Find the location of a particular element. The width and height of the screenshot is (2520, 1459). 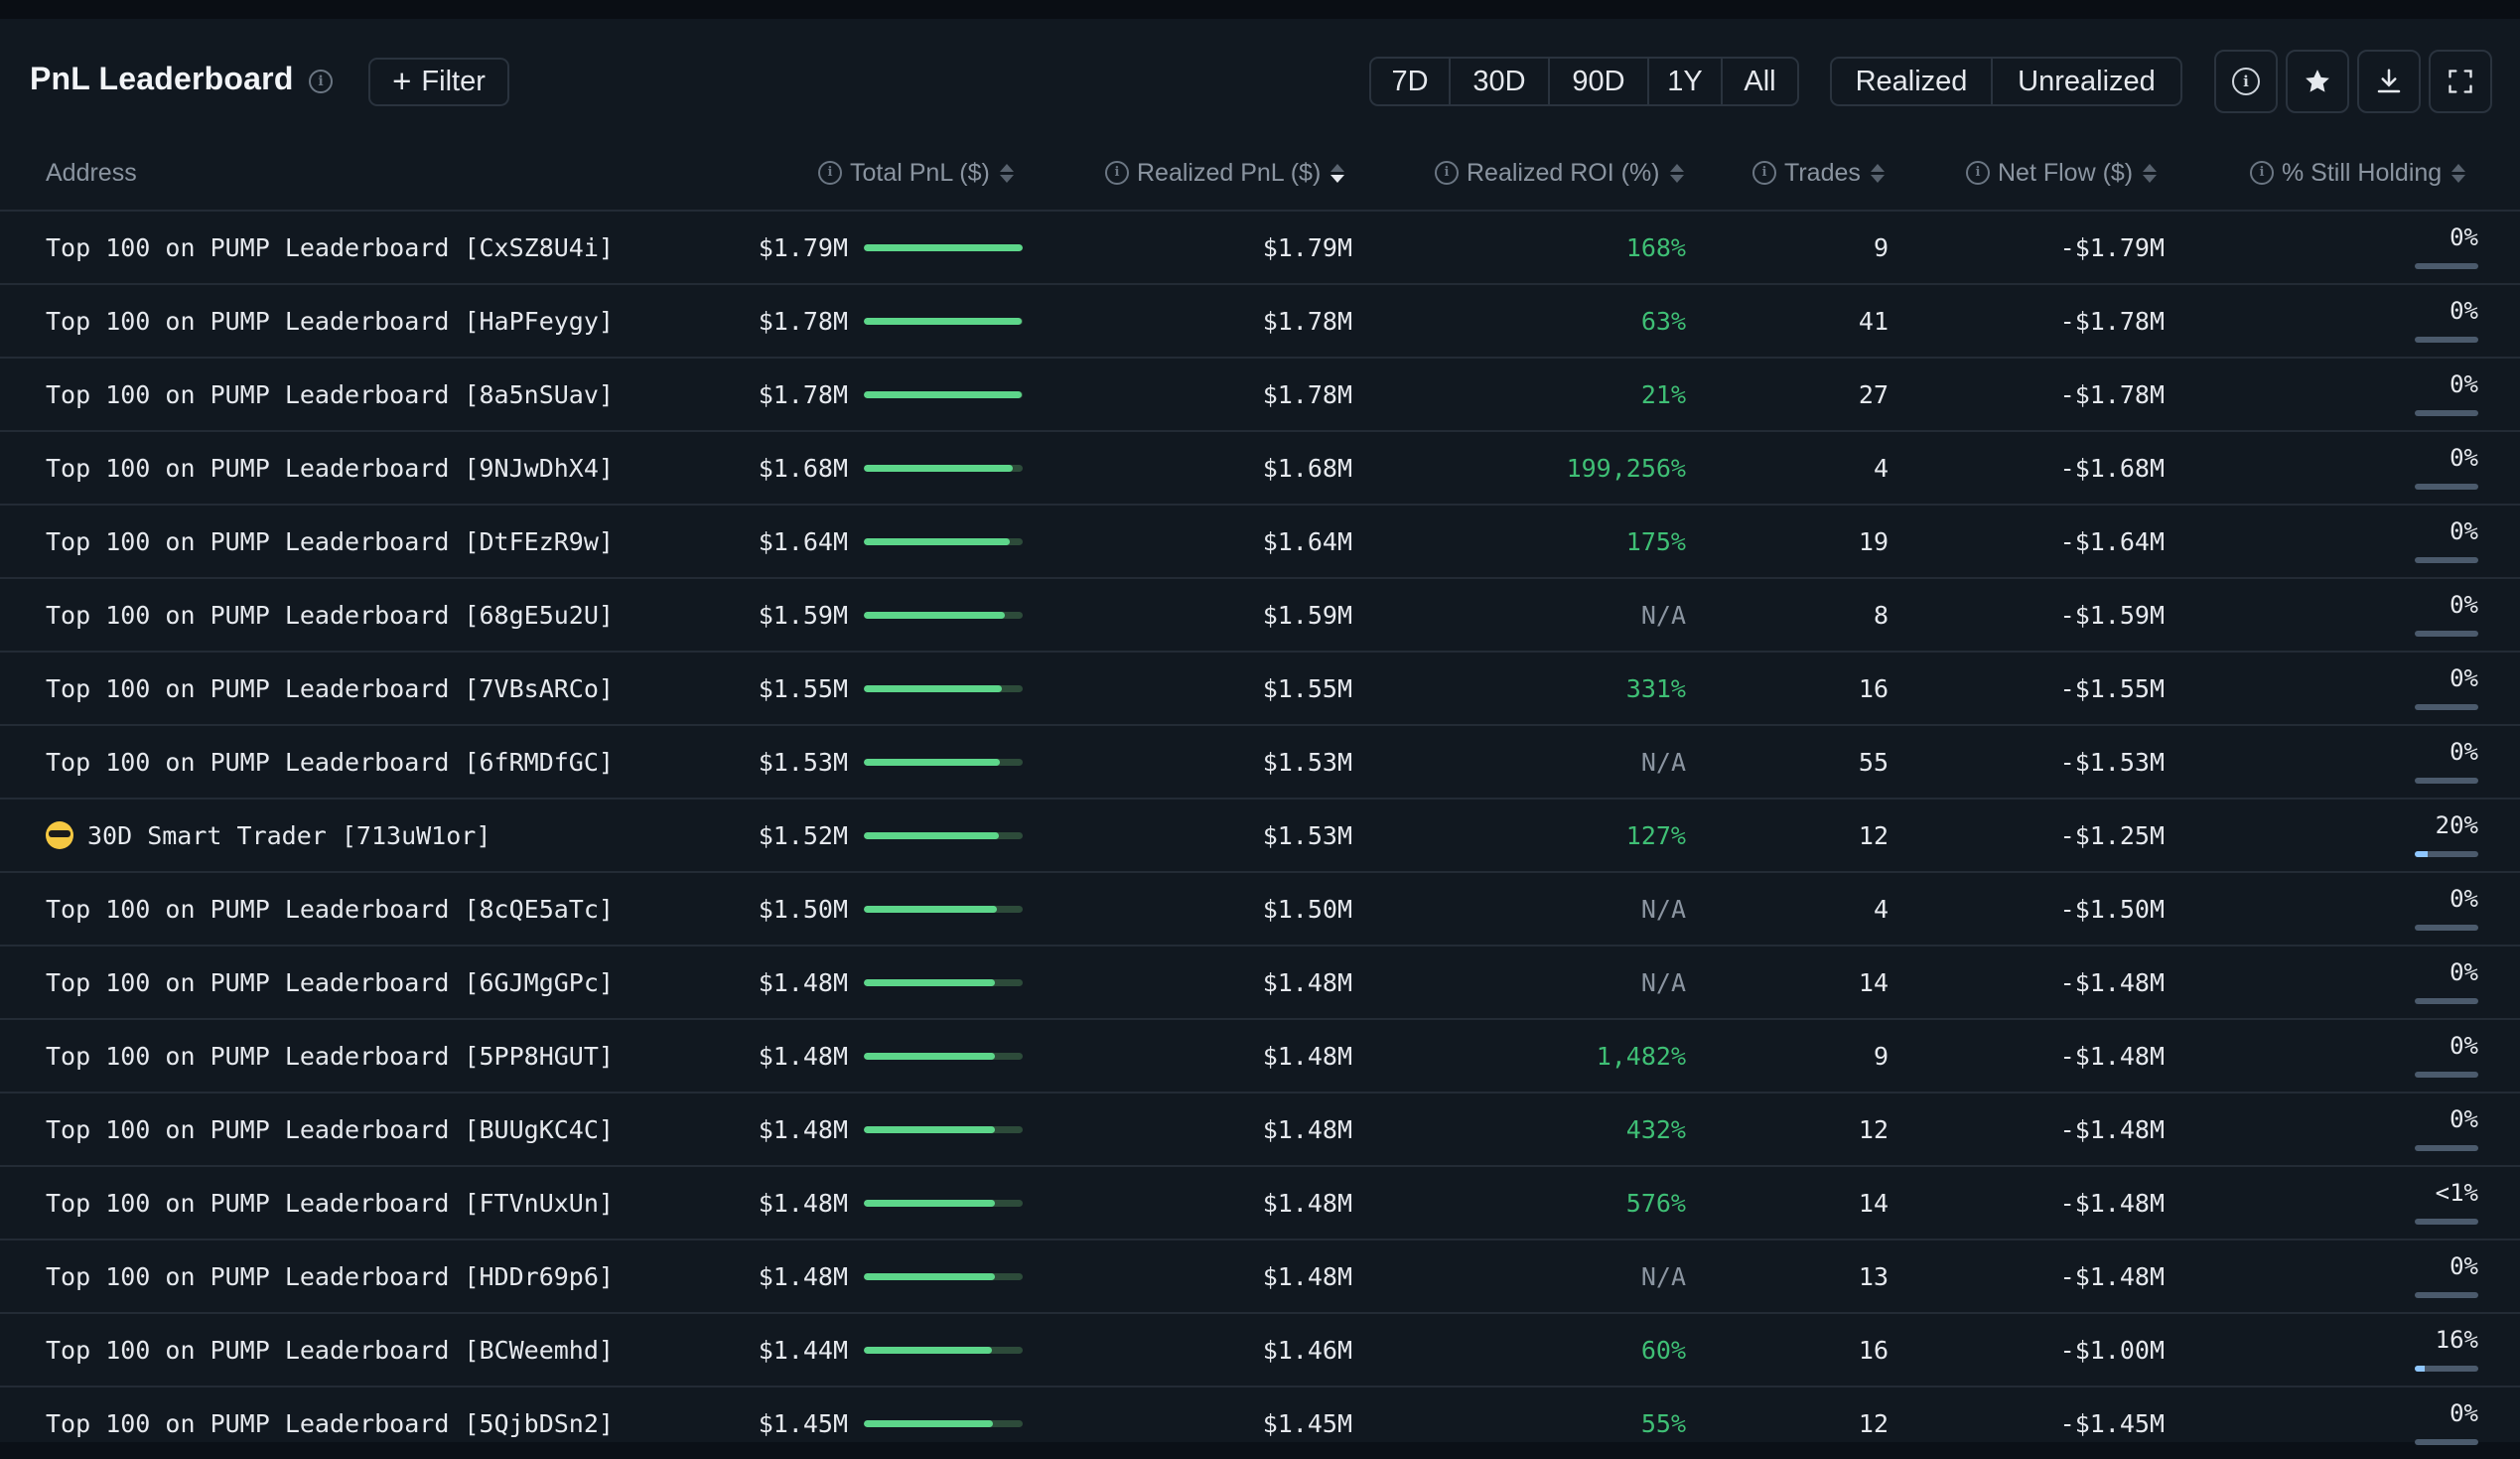

address-cell: Top 100 on PUMP Leaderboard [5PP8HGUT] is located at coordinates (330, 1056).